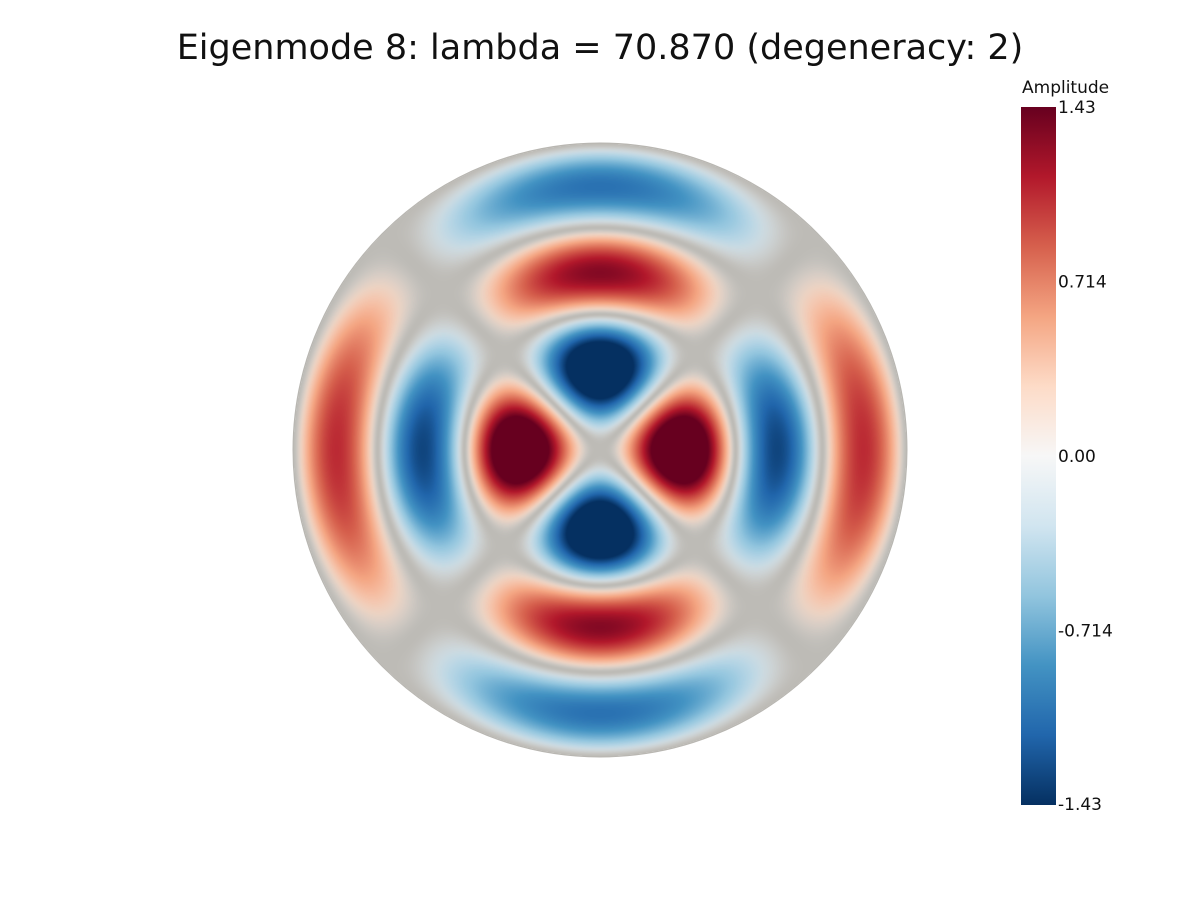 This screenshot has width=1200, height=900. What do you see at coordinates (1065, 88) in the screenshot?
I see `colorbar-title: Amplitude` at bounding box center [1065, 88].